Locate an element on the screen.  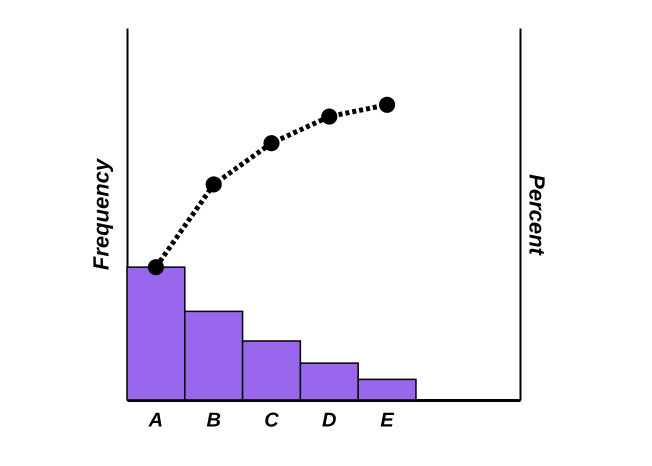
y-axis-title: Frequency is located at coordinates (101, 213).